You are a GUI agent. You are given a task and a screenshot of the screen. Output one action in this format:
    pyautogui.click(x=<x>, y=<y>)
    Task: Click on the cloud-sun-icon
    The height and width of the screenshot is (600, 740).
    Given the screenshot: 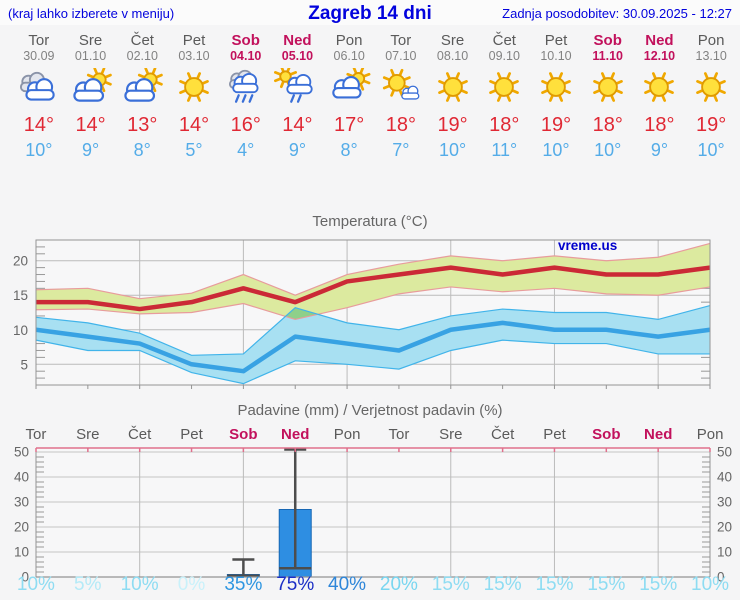 What is the action you would take?
    pyautogui.click(x=351, y=83)
    